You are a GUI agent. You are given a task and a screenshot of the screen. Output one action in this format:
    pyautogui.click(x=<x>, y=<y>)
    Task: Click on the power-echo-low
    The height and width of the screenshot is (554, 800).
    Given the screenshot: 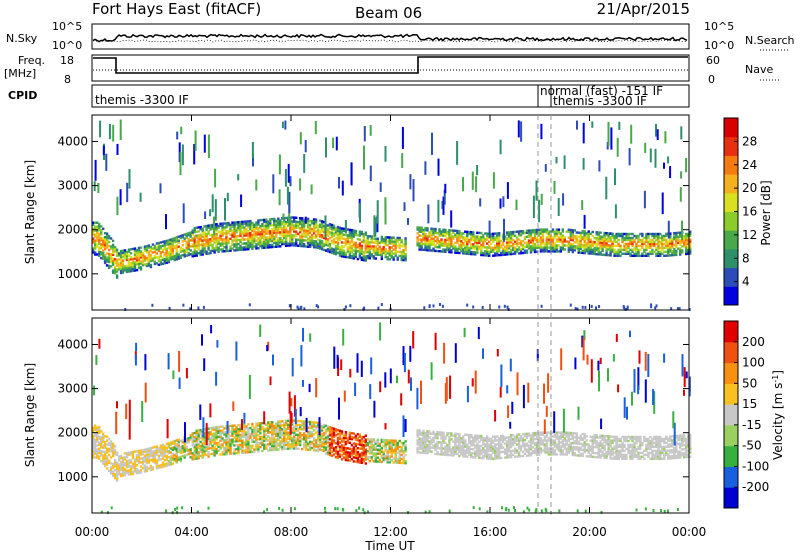 What is the action you would take?
    pyautogui.click(x=301, y=307)
    